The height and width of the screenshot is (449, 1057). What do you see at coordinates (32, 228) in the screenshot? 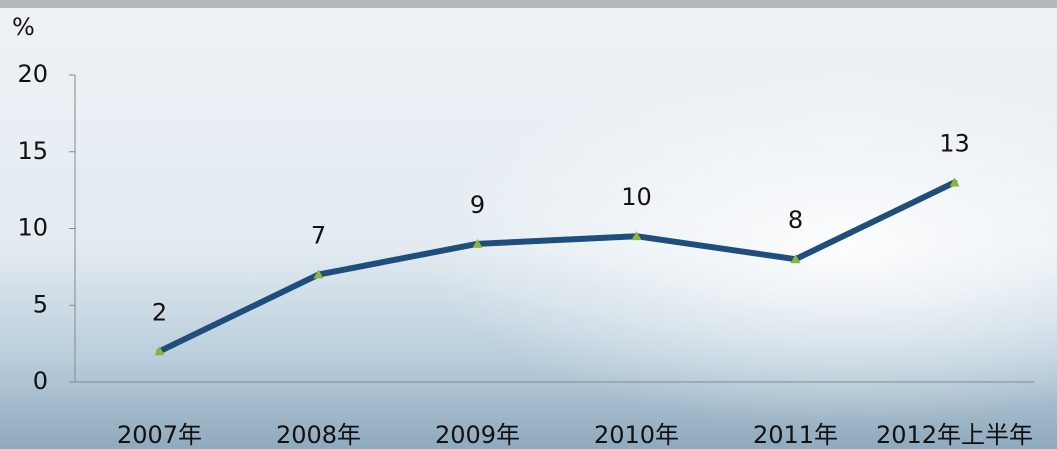
I see `y-tick-label: 10` at bounding box center [32, 228].